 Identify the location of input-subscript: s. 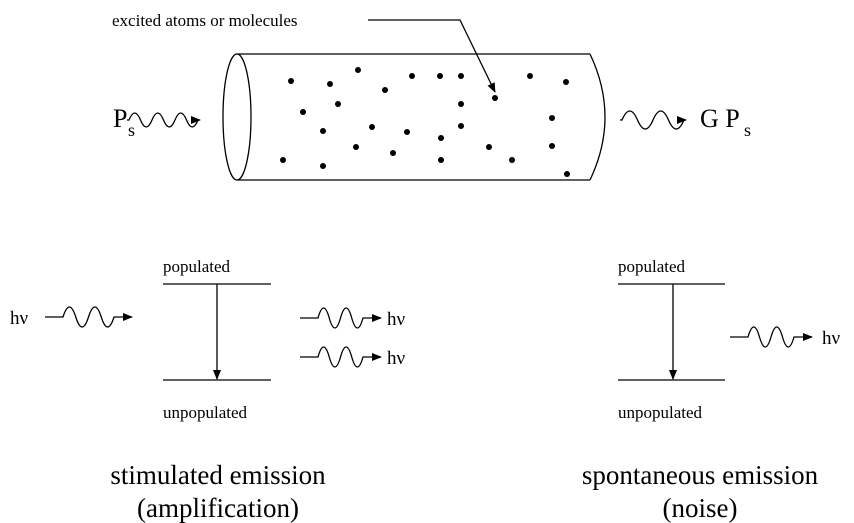
(131, 130).